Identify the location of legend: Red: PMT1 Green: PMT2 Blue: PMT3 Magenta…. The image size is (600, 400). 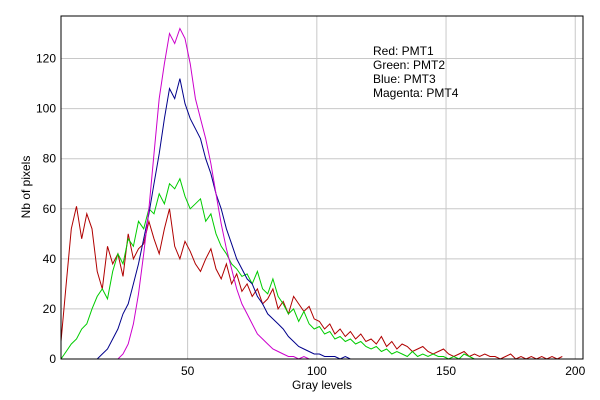
(416, 72).